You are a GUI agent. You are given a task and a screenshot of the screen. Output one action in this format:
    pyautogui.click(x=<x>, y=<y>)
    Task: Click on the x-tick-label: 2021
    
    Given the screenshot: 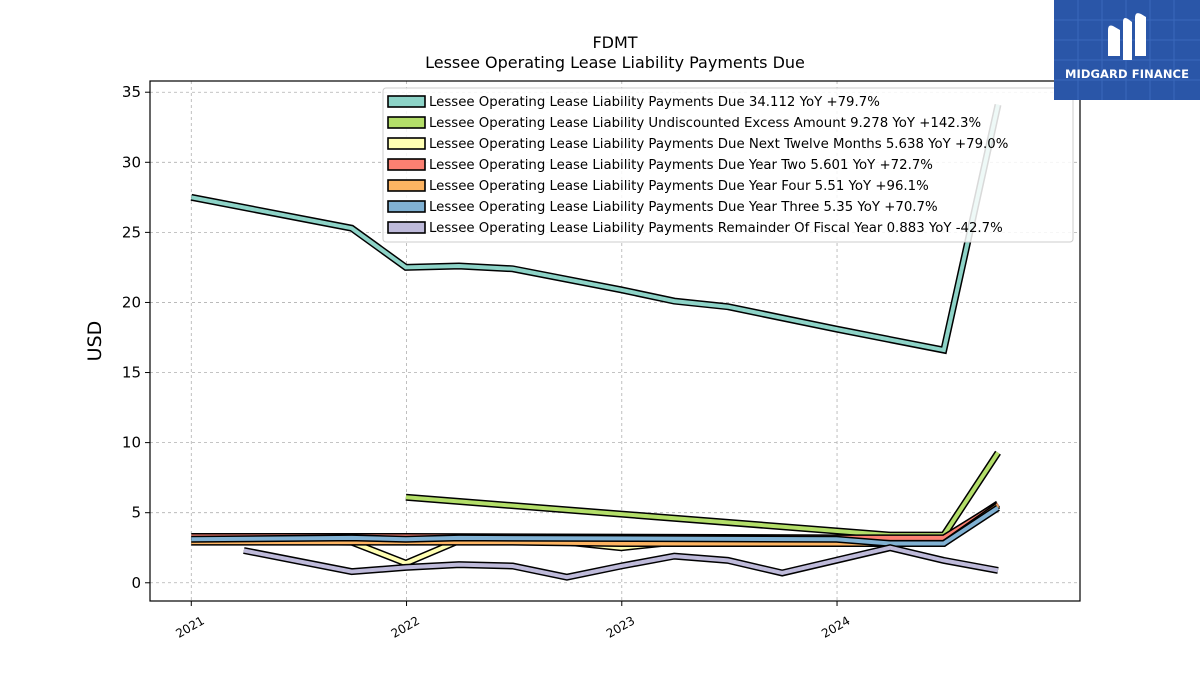 What is the action you would take?
    pyautogui.click(x=189, y=626)
    